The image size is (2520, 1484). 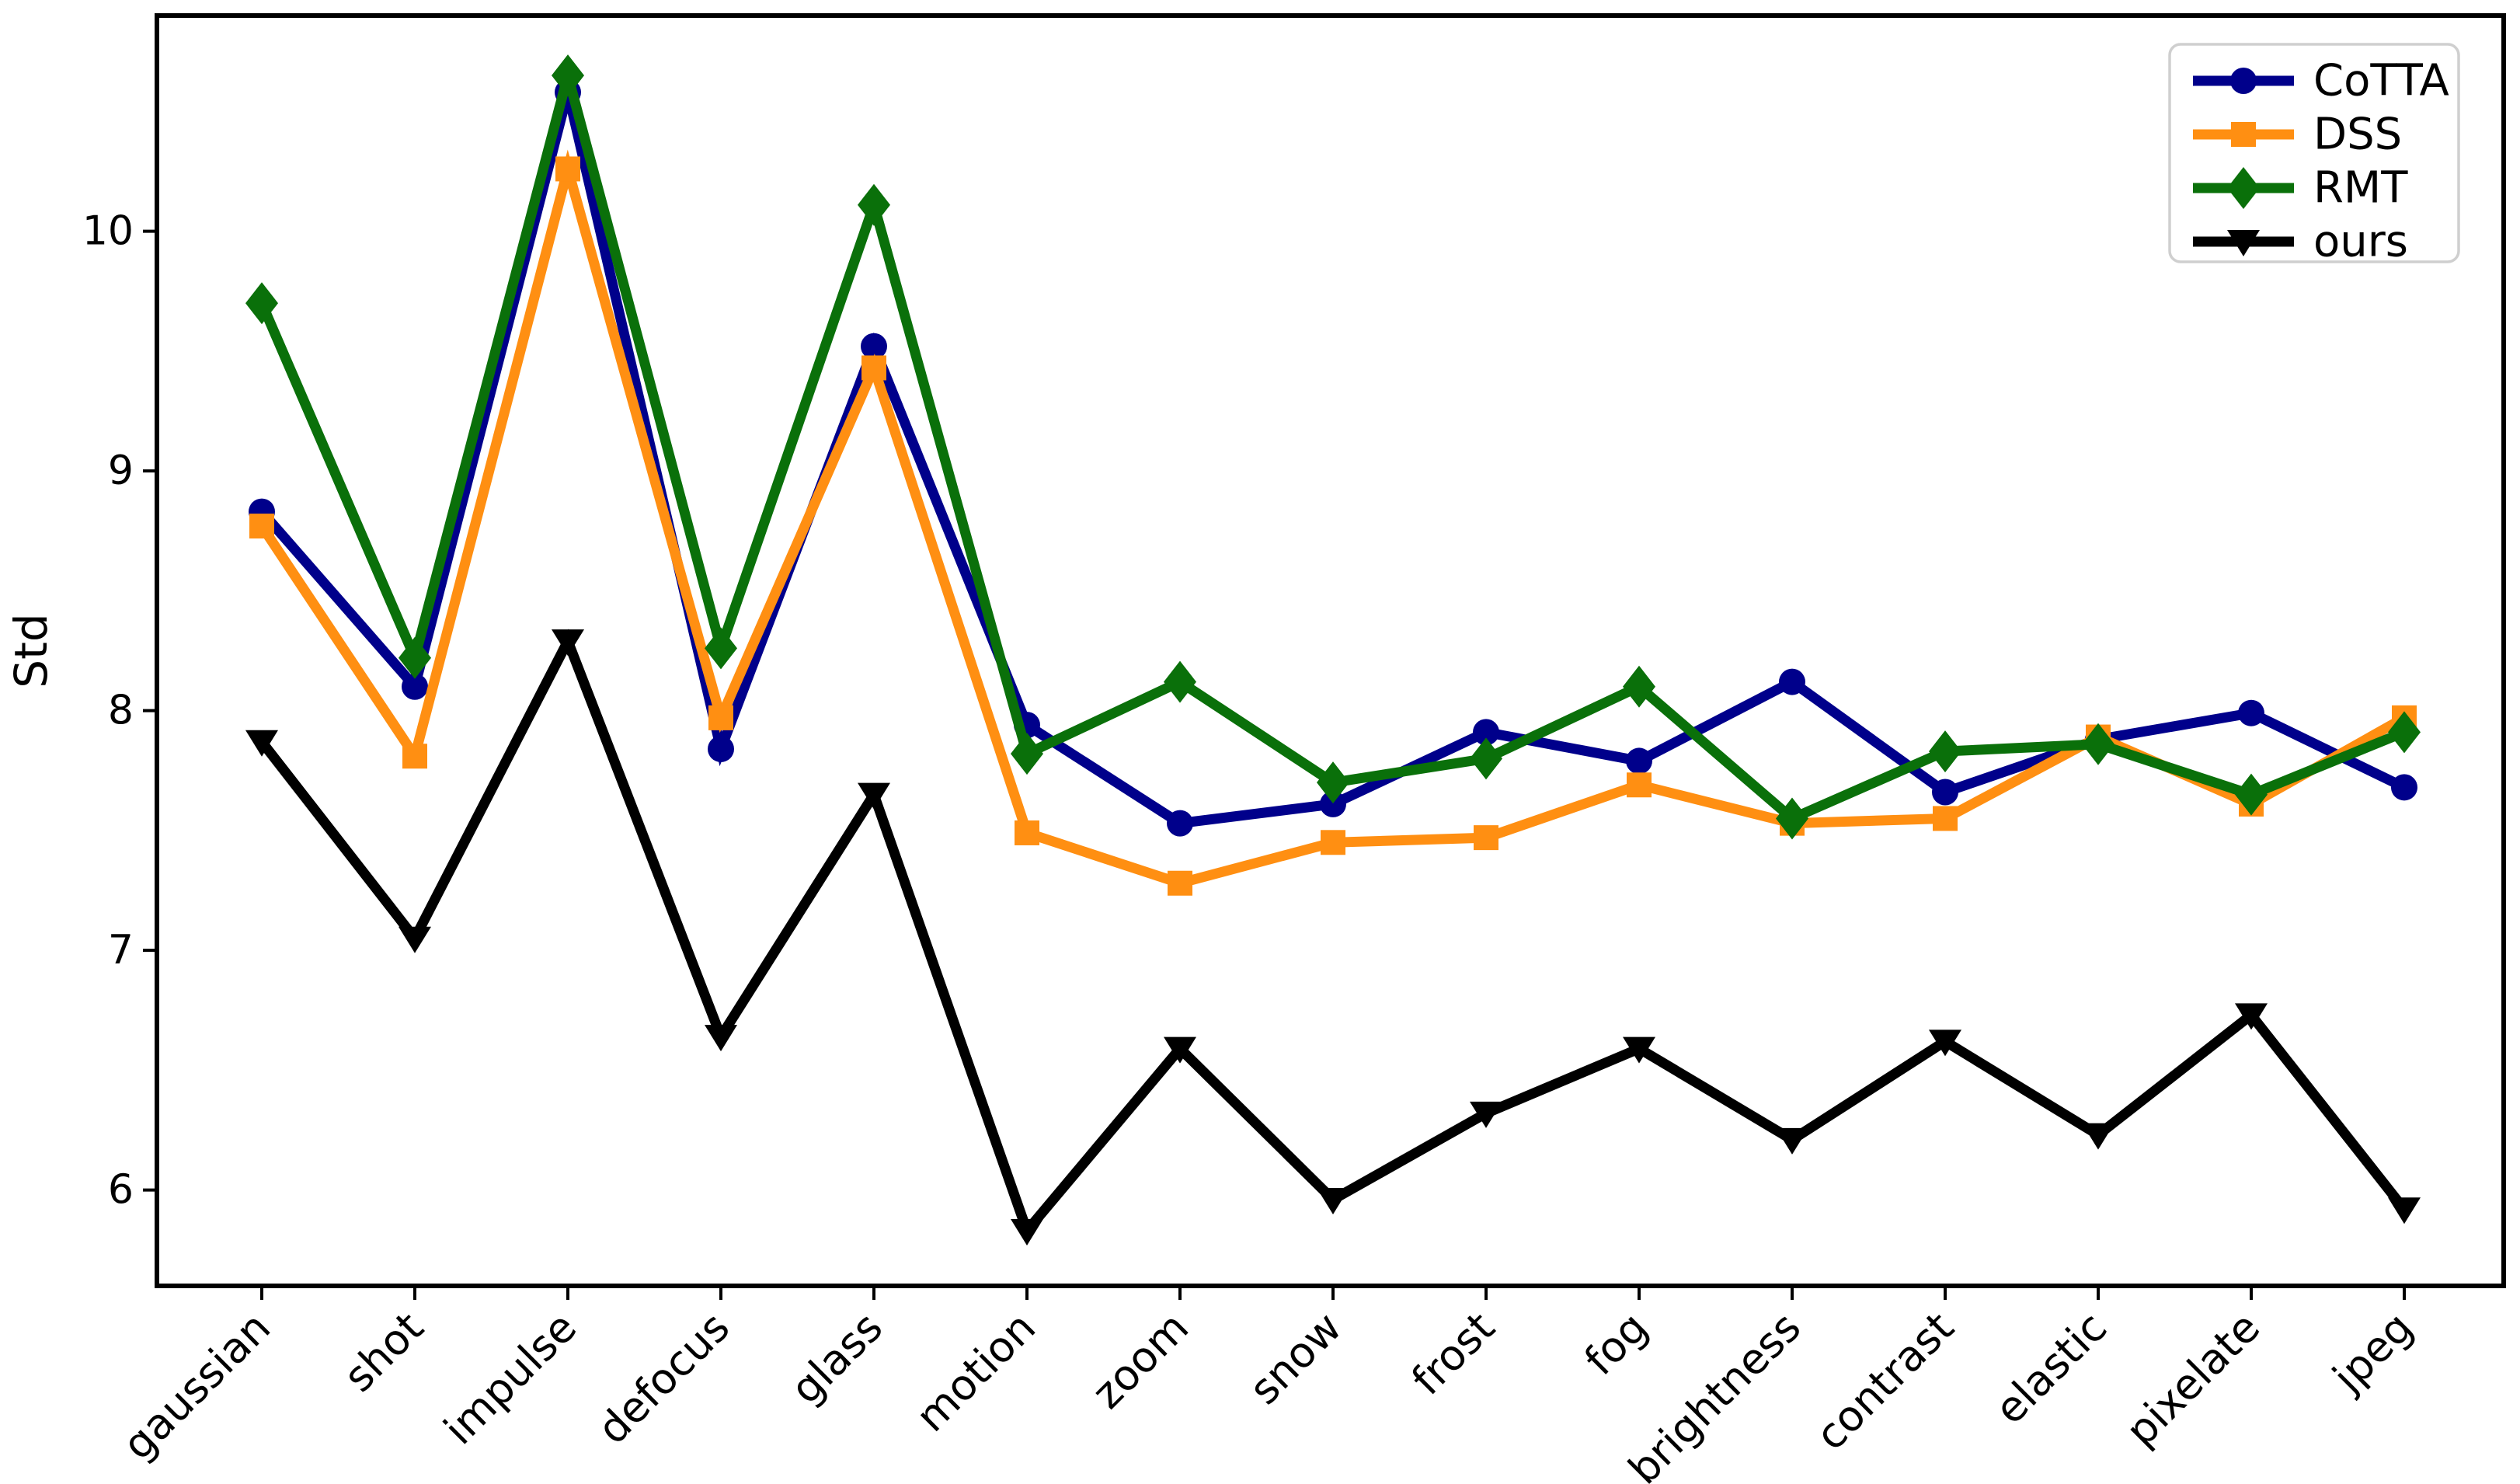 What do you see at coordinates (510, 1378) in the screenshot?
I see `x-tick-label: impulse` at bounding box center [510, 1378].